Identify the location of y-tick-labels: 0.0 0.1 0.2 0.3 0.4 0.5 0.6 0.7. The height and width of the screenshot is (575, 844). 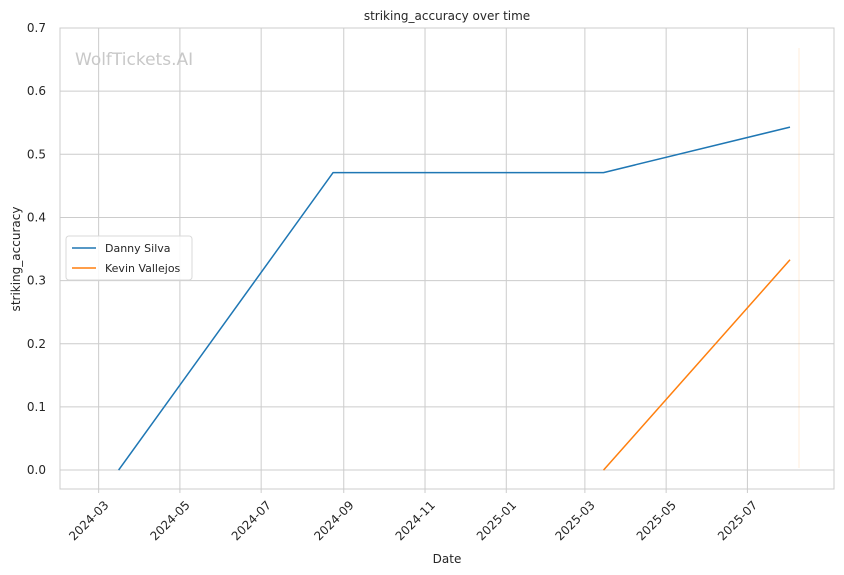
(36, 249).